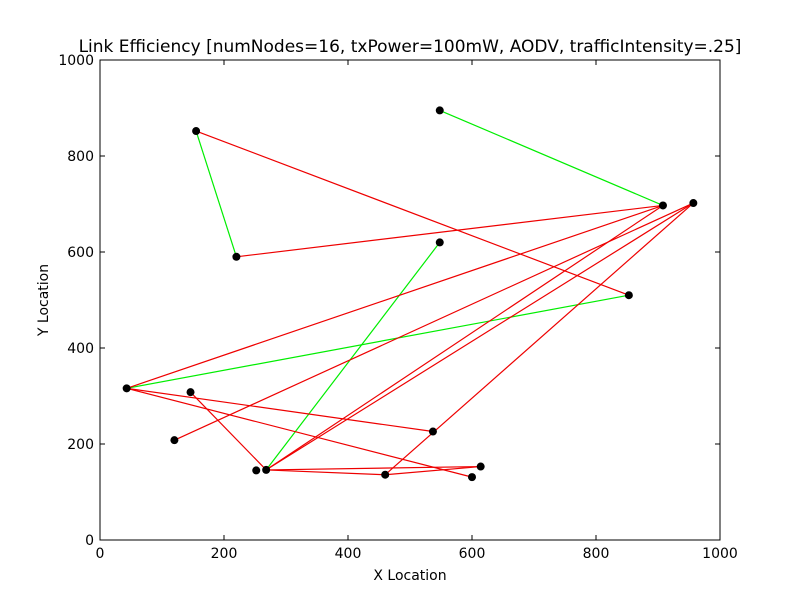 This screenshot has height=600, width=800. I want to click on y-tick-label-800: 800, so click(80, 157).